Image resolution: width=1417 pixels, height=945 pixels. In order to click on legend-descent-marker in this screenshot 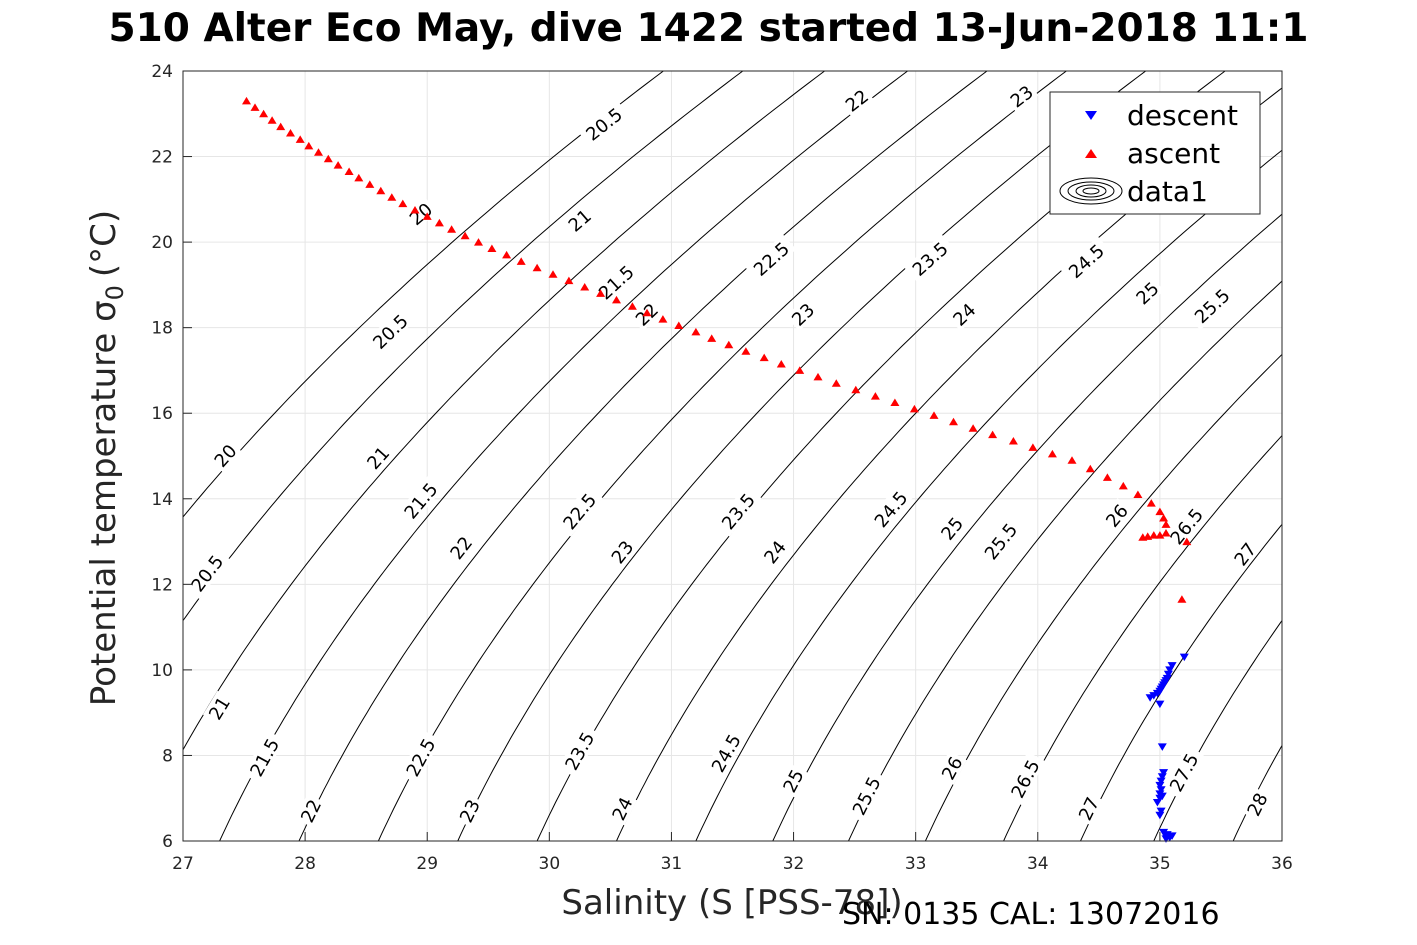, I will do `click(1091, 115)`.